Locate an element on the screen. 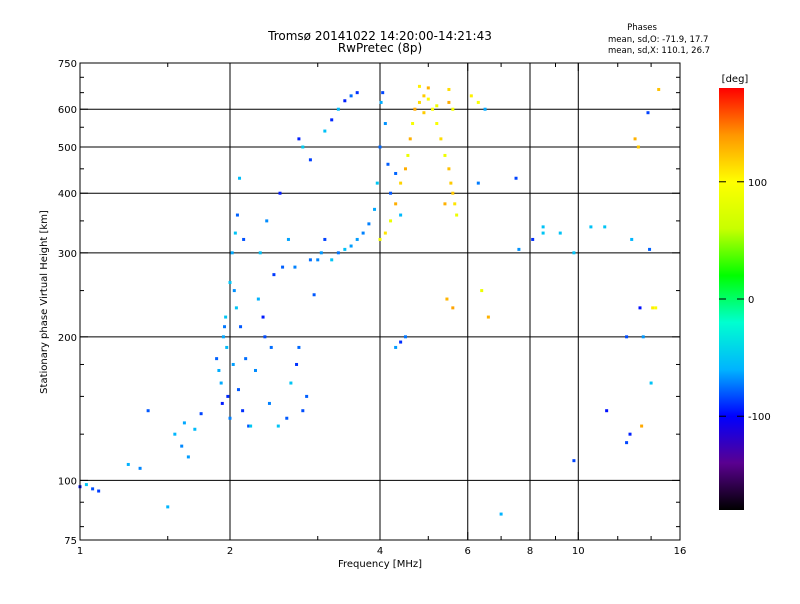  colorbar: [deg] 100 0 -100 is located at coordinates (745, 292).